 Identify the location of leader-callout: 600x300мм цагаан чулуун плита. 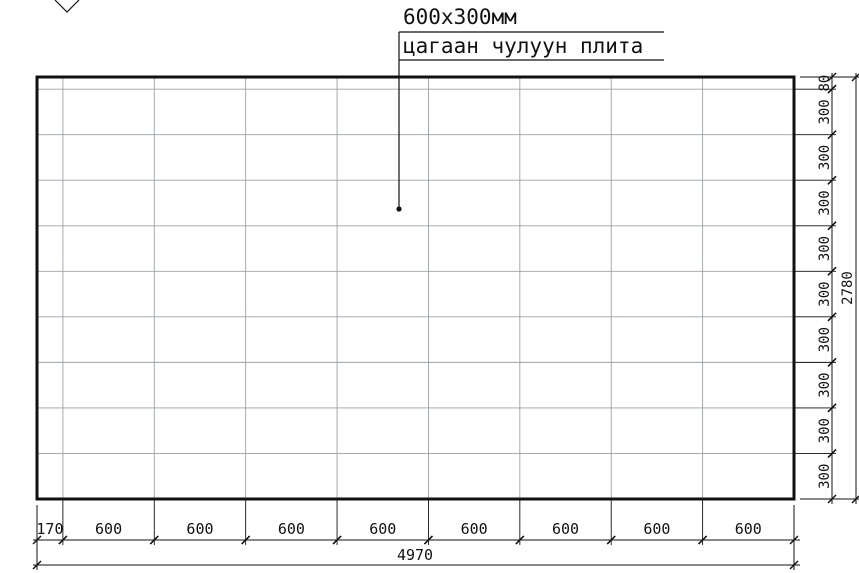
(530, 108).